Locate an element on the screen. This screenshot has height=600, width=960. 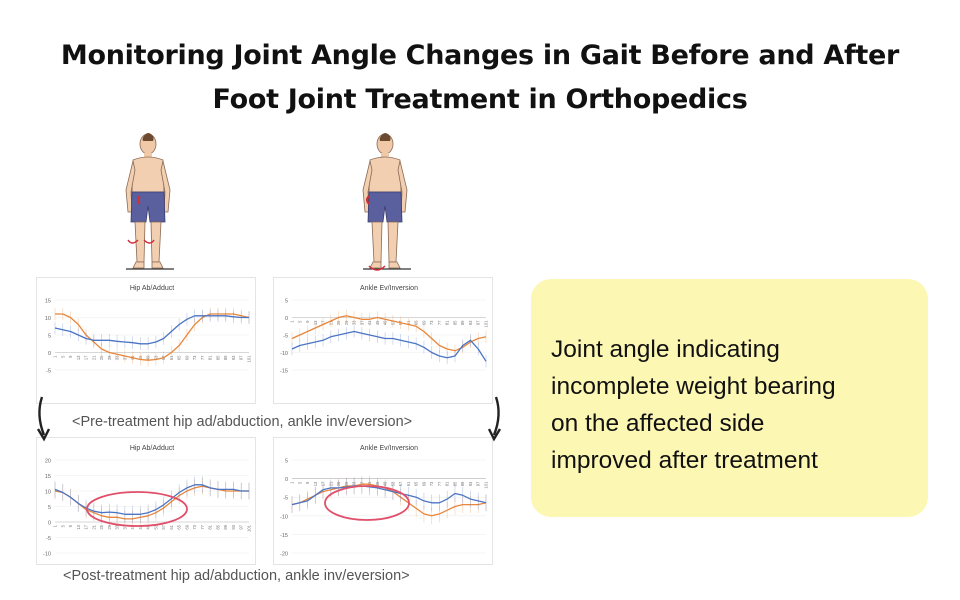
y-tick-label: 15 is located at coordinates (48, 477).